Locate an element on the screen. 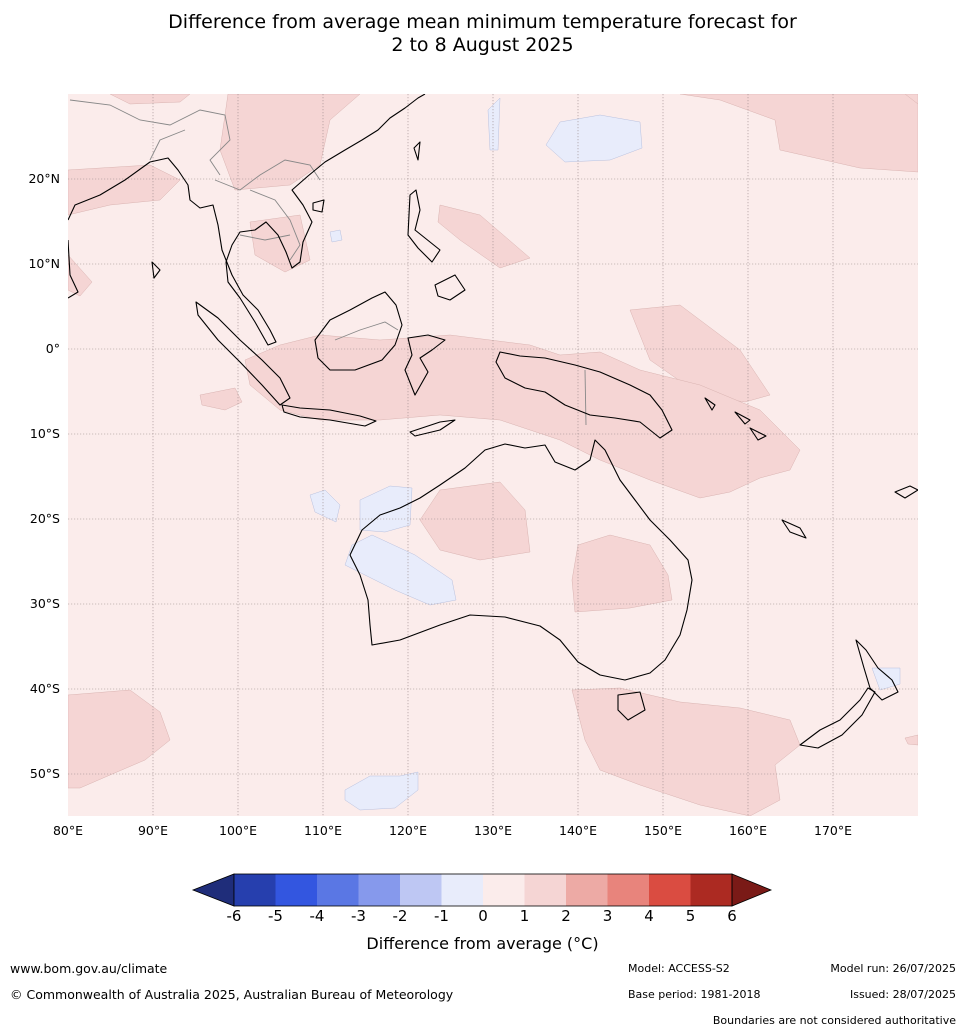 The width and height of the screenshot is (965, 1035). footer-model-run: Model run: 26/07/2025 is located at coordinates (893, 968).